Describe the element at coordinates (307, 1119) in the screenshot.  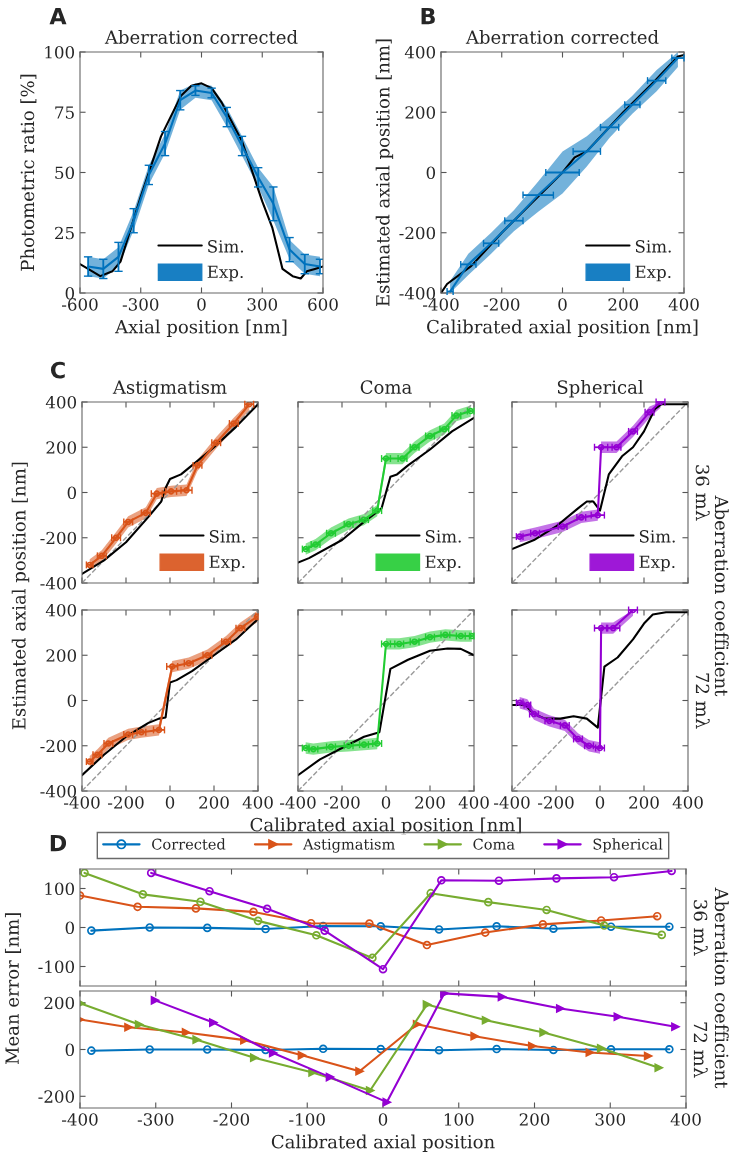
I see `x-tick-label: -100` at that location.